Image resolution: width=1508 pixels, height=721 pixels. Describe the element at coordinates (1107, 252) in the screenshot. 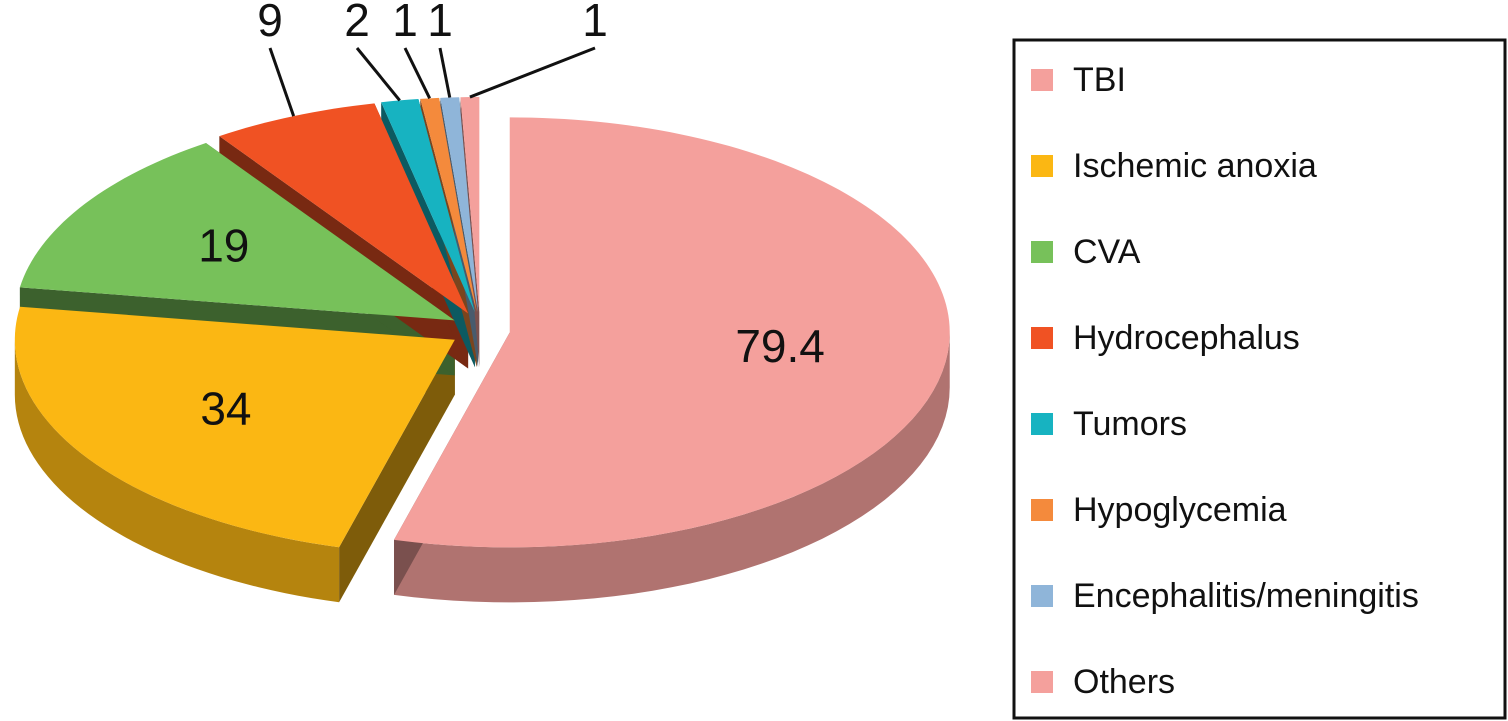

I see `legend-label: CVA` at that location.